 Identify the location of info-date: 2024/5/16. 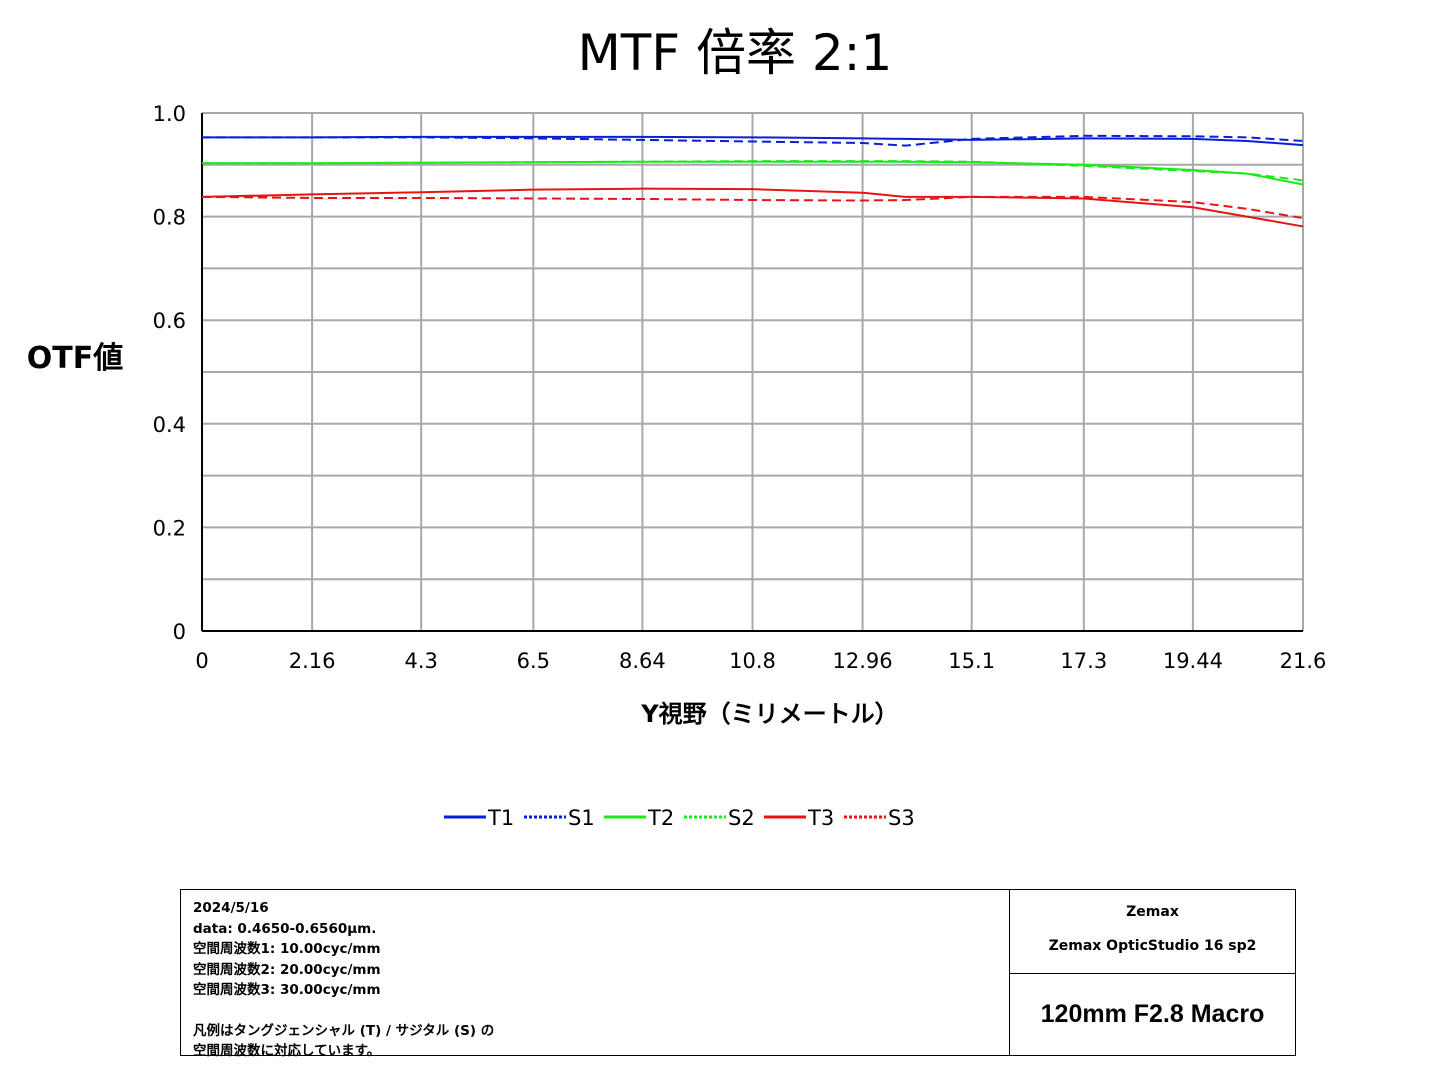
(231, 908).